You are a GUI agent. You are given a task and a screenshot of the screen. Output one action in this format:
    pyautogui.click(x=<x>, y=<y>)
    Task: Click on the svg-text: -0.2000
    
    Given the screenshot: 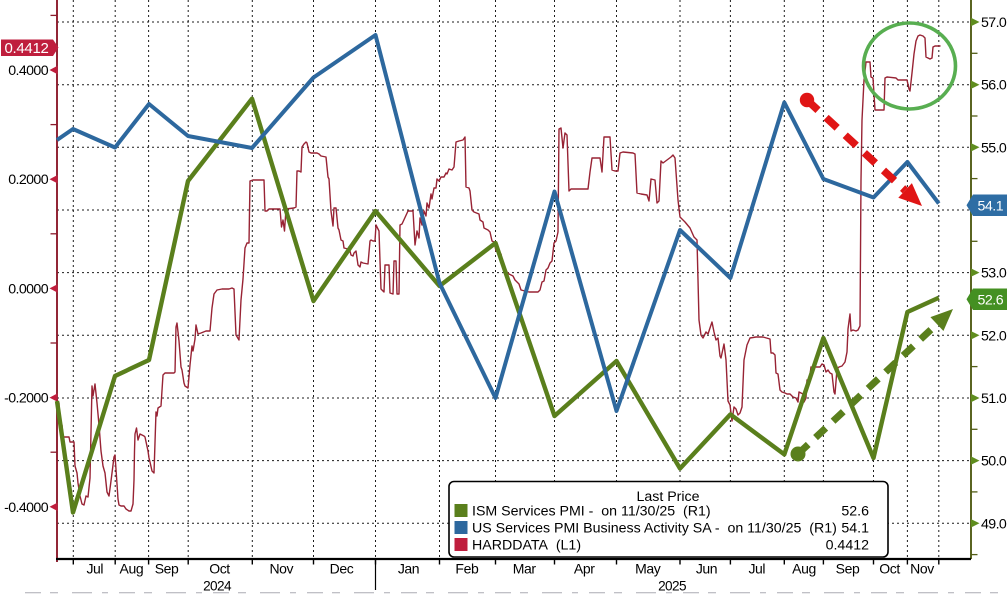 What is the action you would take?
    pyautogui.click(x=26, y=399)
    